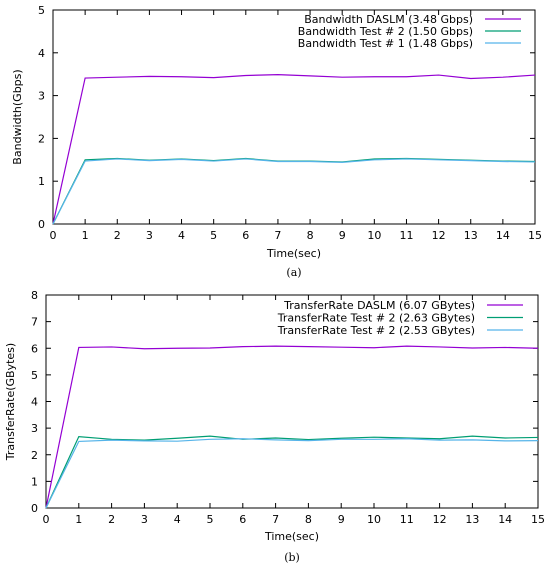 The image size is (550, 569). What do you see at coordinates (34, 322) in the screenshot?
I see `y-tick-label: 7` at bounding box center [34, 322].